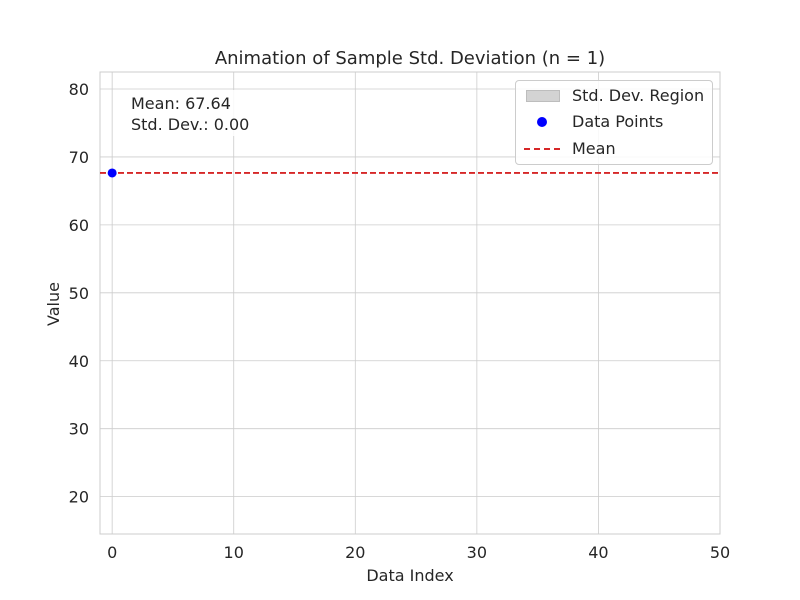  I want to click on y-tick-label: 30, so click(79, 429).